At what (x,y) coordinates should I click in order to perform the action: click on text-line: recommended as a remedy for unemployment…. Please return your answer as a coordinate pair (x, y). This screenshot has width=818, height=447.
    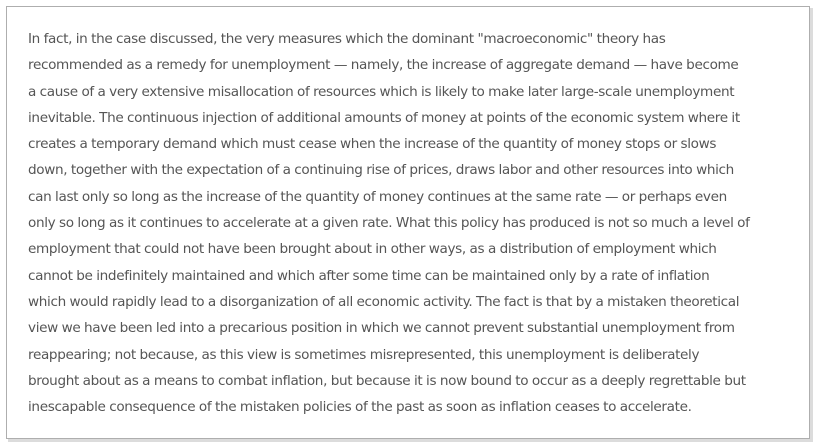
    Looking at the image, I should click on (383, 65).